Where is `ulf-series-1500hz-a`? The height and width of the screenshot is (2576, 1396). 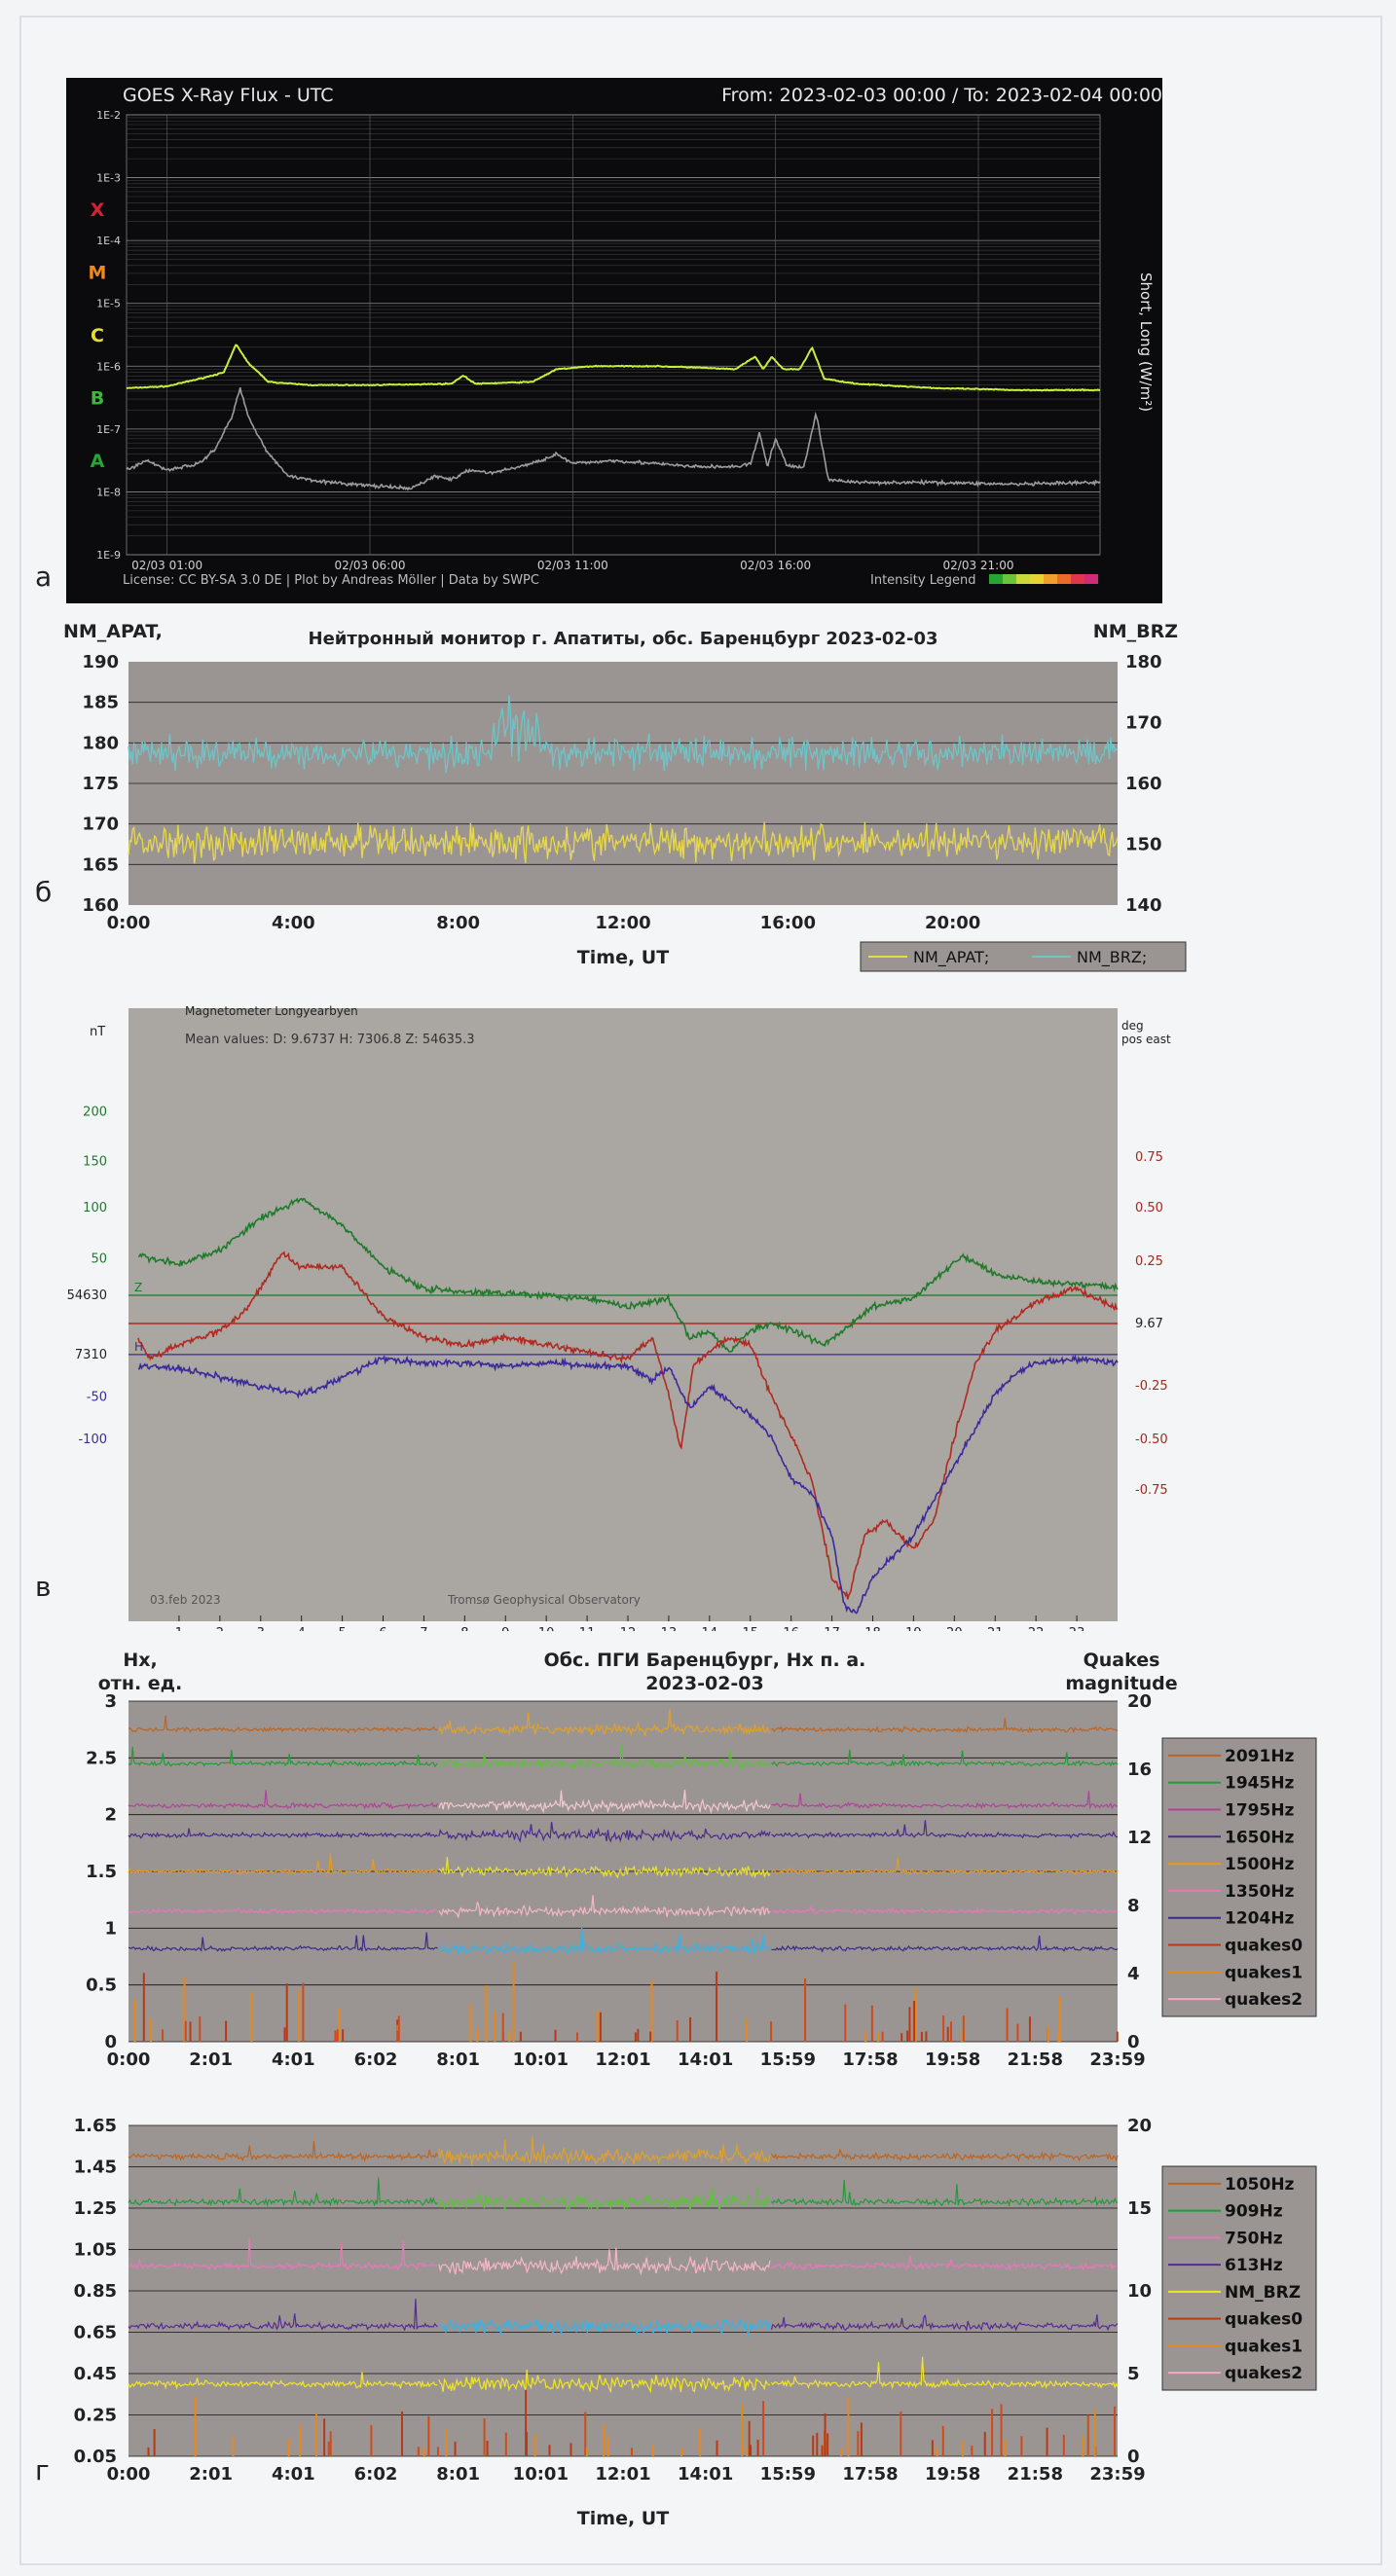
ulf-series-1500hz-a is located at coordinates (283, 1864).